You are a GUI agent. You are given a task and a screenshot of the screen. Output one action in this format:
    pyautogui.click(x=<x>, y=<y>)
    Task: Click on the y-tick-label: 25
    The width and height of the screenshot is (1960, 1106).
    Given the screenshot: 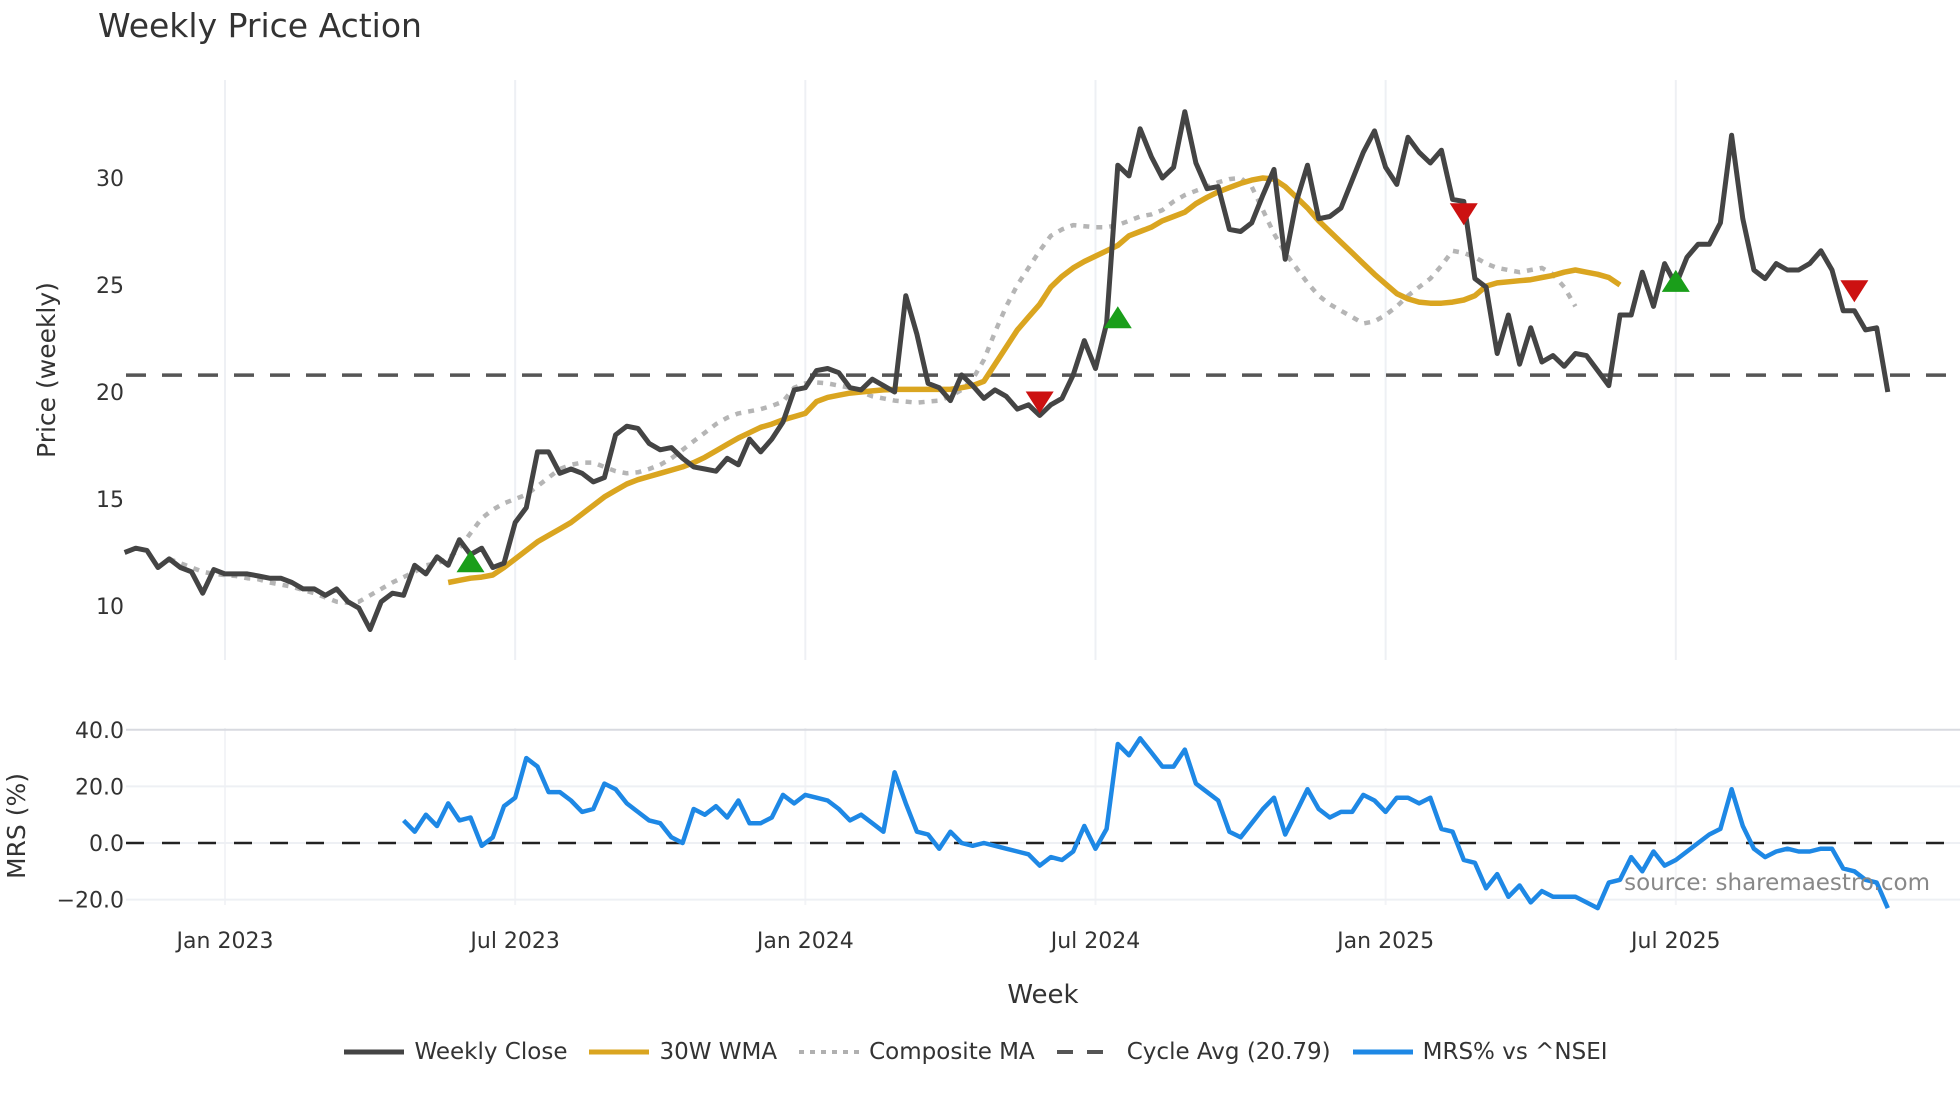 What is the action you would take?
    pyautogui.click(x=110, y=286)
    